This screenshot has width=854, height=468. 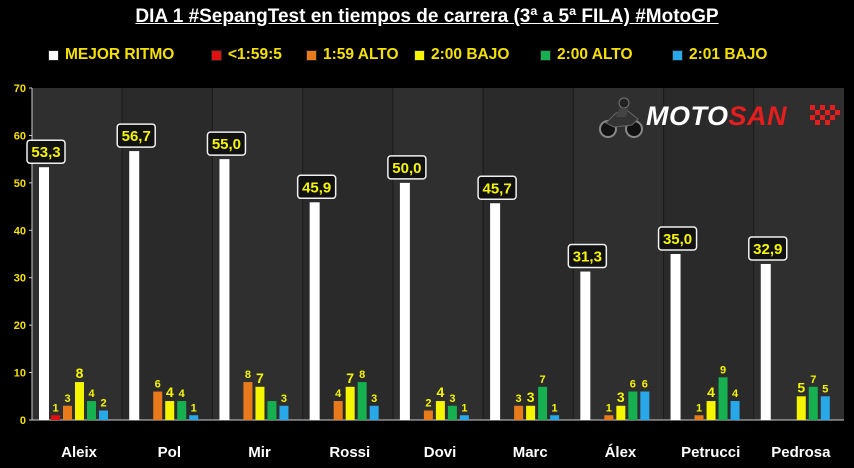 I want to click on data-label-mejor-ritmo: 56,7, so click(x=136, y=136).